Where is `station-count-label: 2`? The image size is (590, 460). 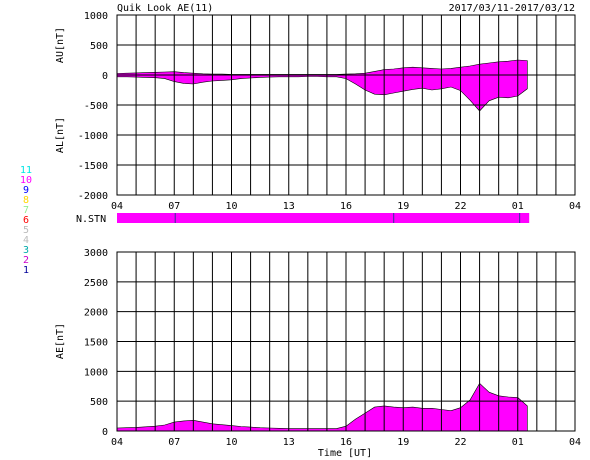 station-count-label: 2 is located at coordinates (26, 260).